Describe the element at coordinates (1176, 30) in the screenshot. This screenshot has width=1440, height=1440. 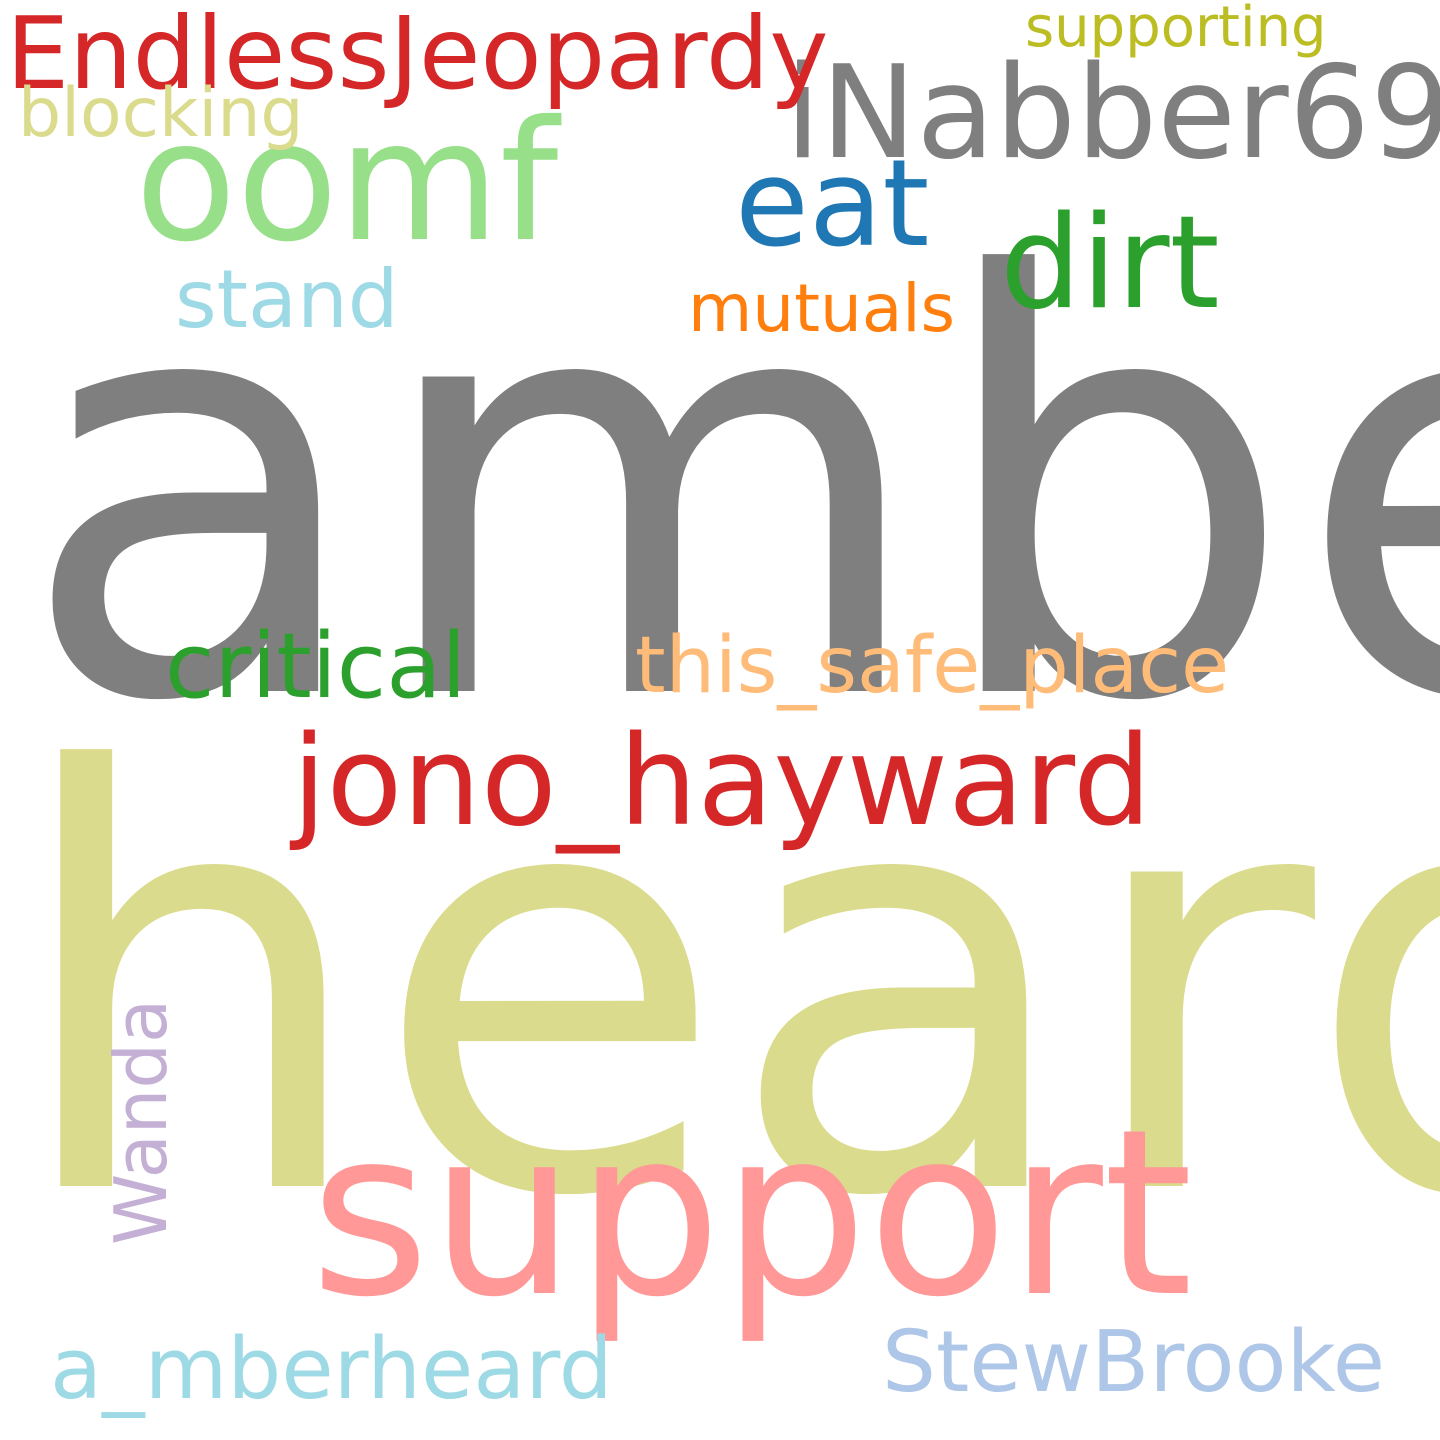
I see `word-supporting: supporting` at that location.